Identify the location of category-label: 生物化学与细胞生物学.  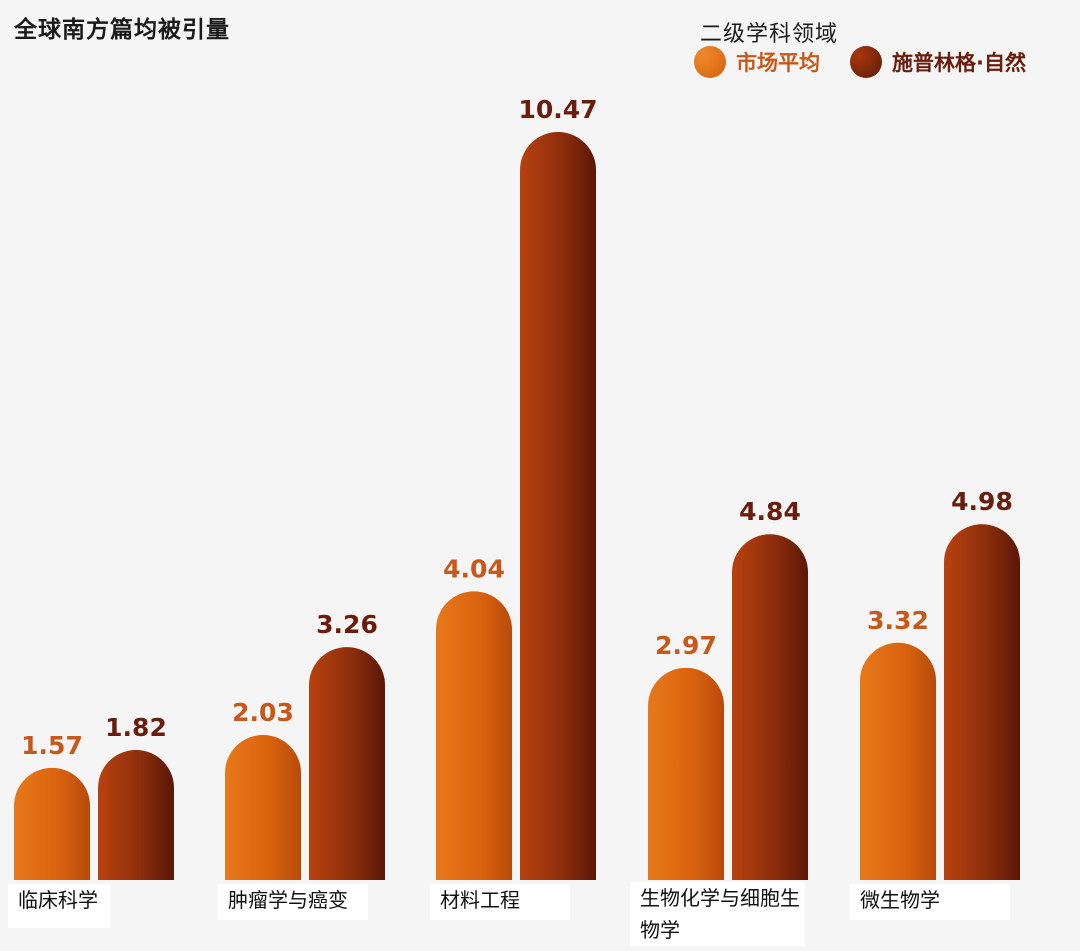
(717, 914).